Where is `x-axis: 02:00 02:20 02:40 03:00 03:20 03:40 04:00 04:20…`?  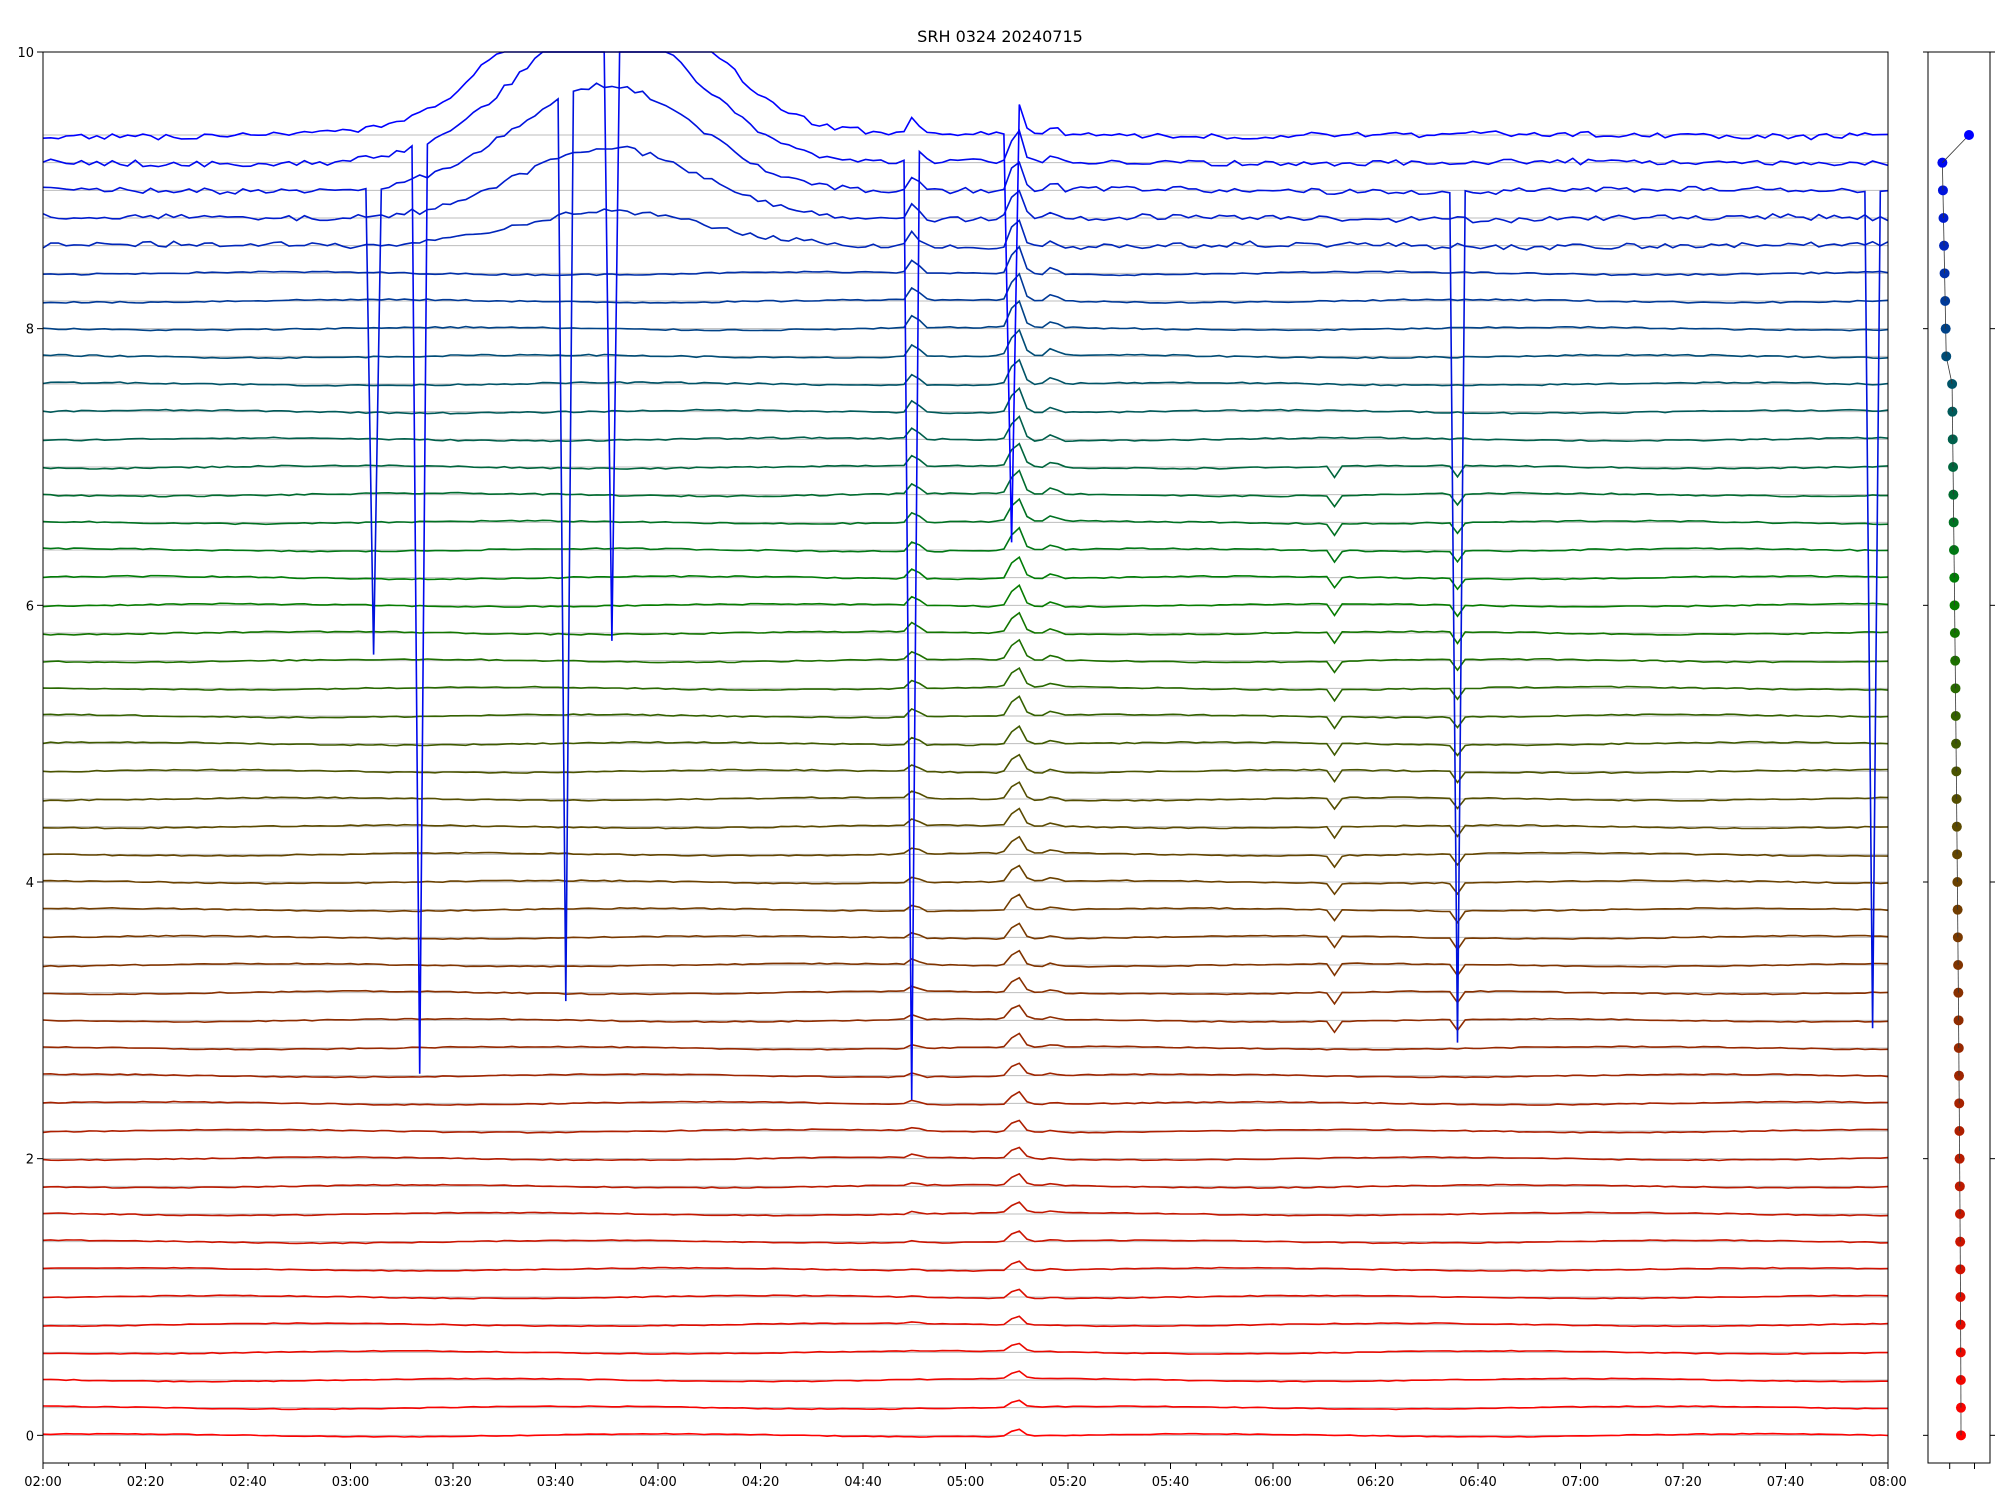 x-axis: 02:00 02:20 02:40 03:00 03:20 03:40 04:00 04:20… is located at coordinates (965, 1476).